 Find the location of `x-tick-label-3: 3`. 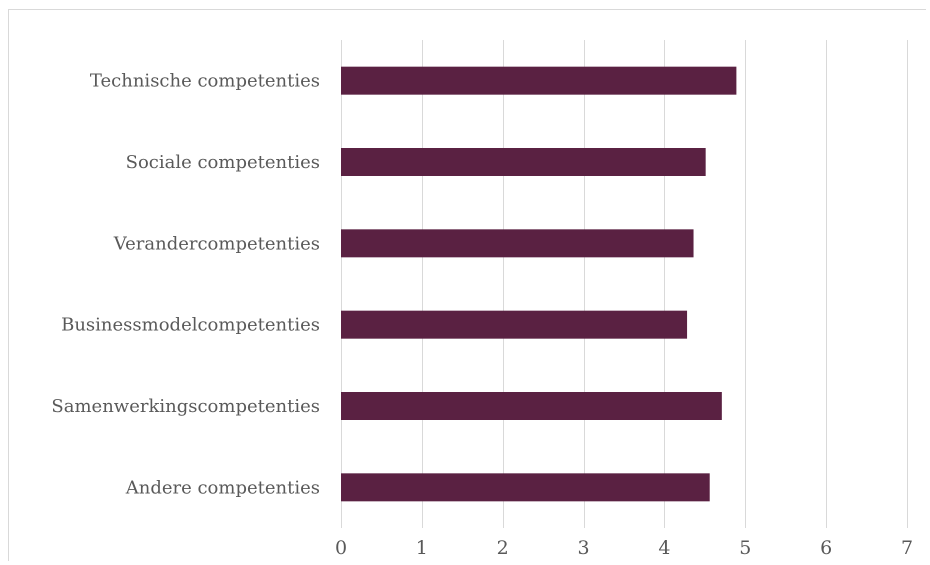

x-tick-label-3: 3 is located at coordinates (584, 548).